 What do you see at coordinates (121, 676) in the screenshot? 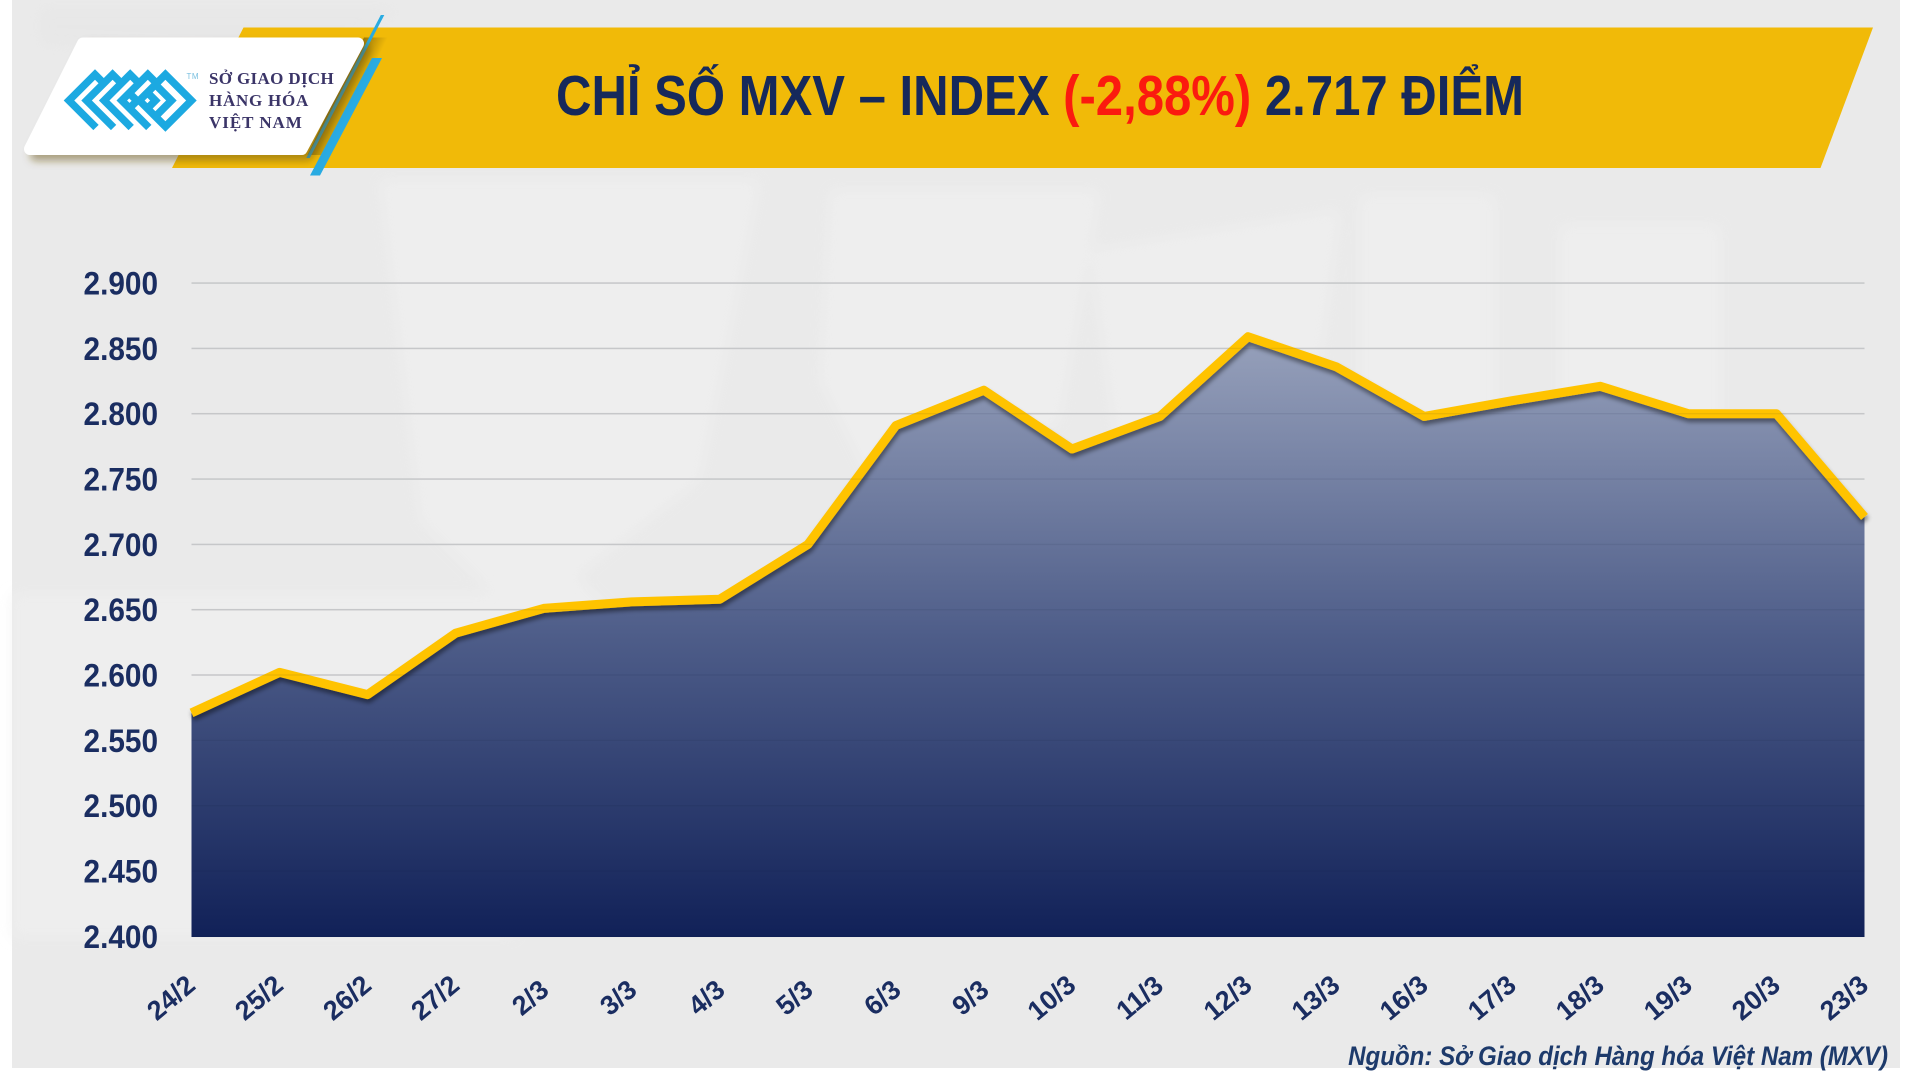
I see `svg-text: 2.600` at bounding box center [121, 676].